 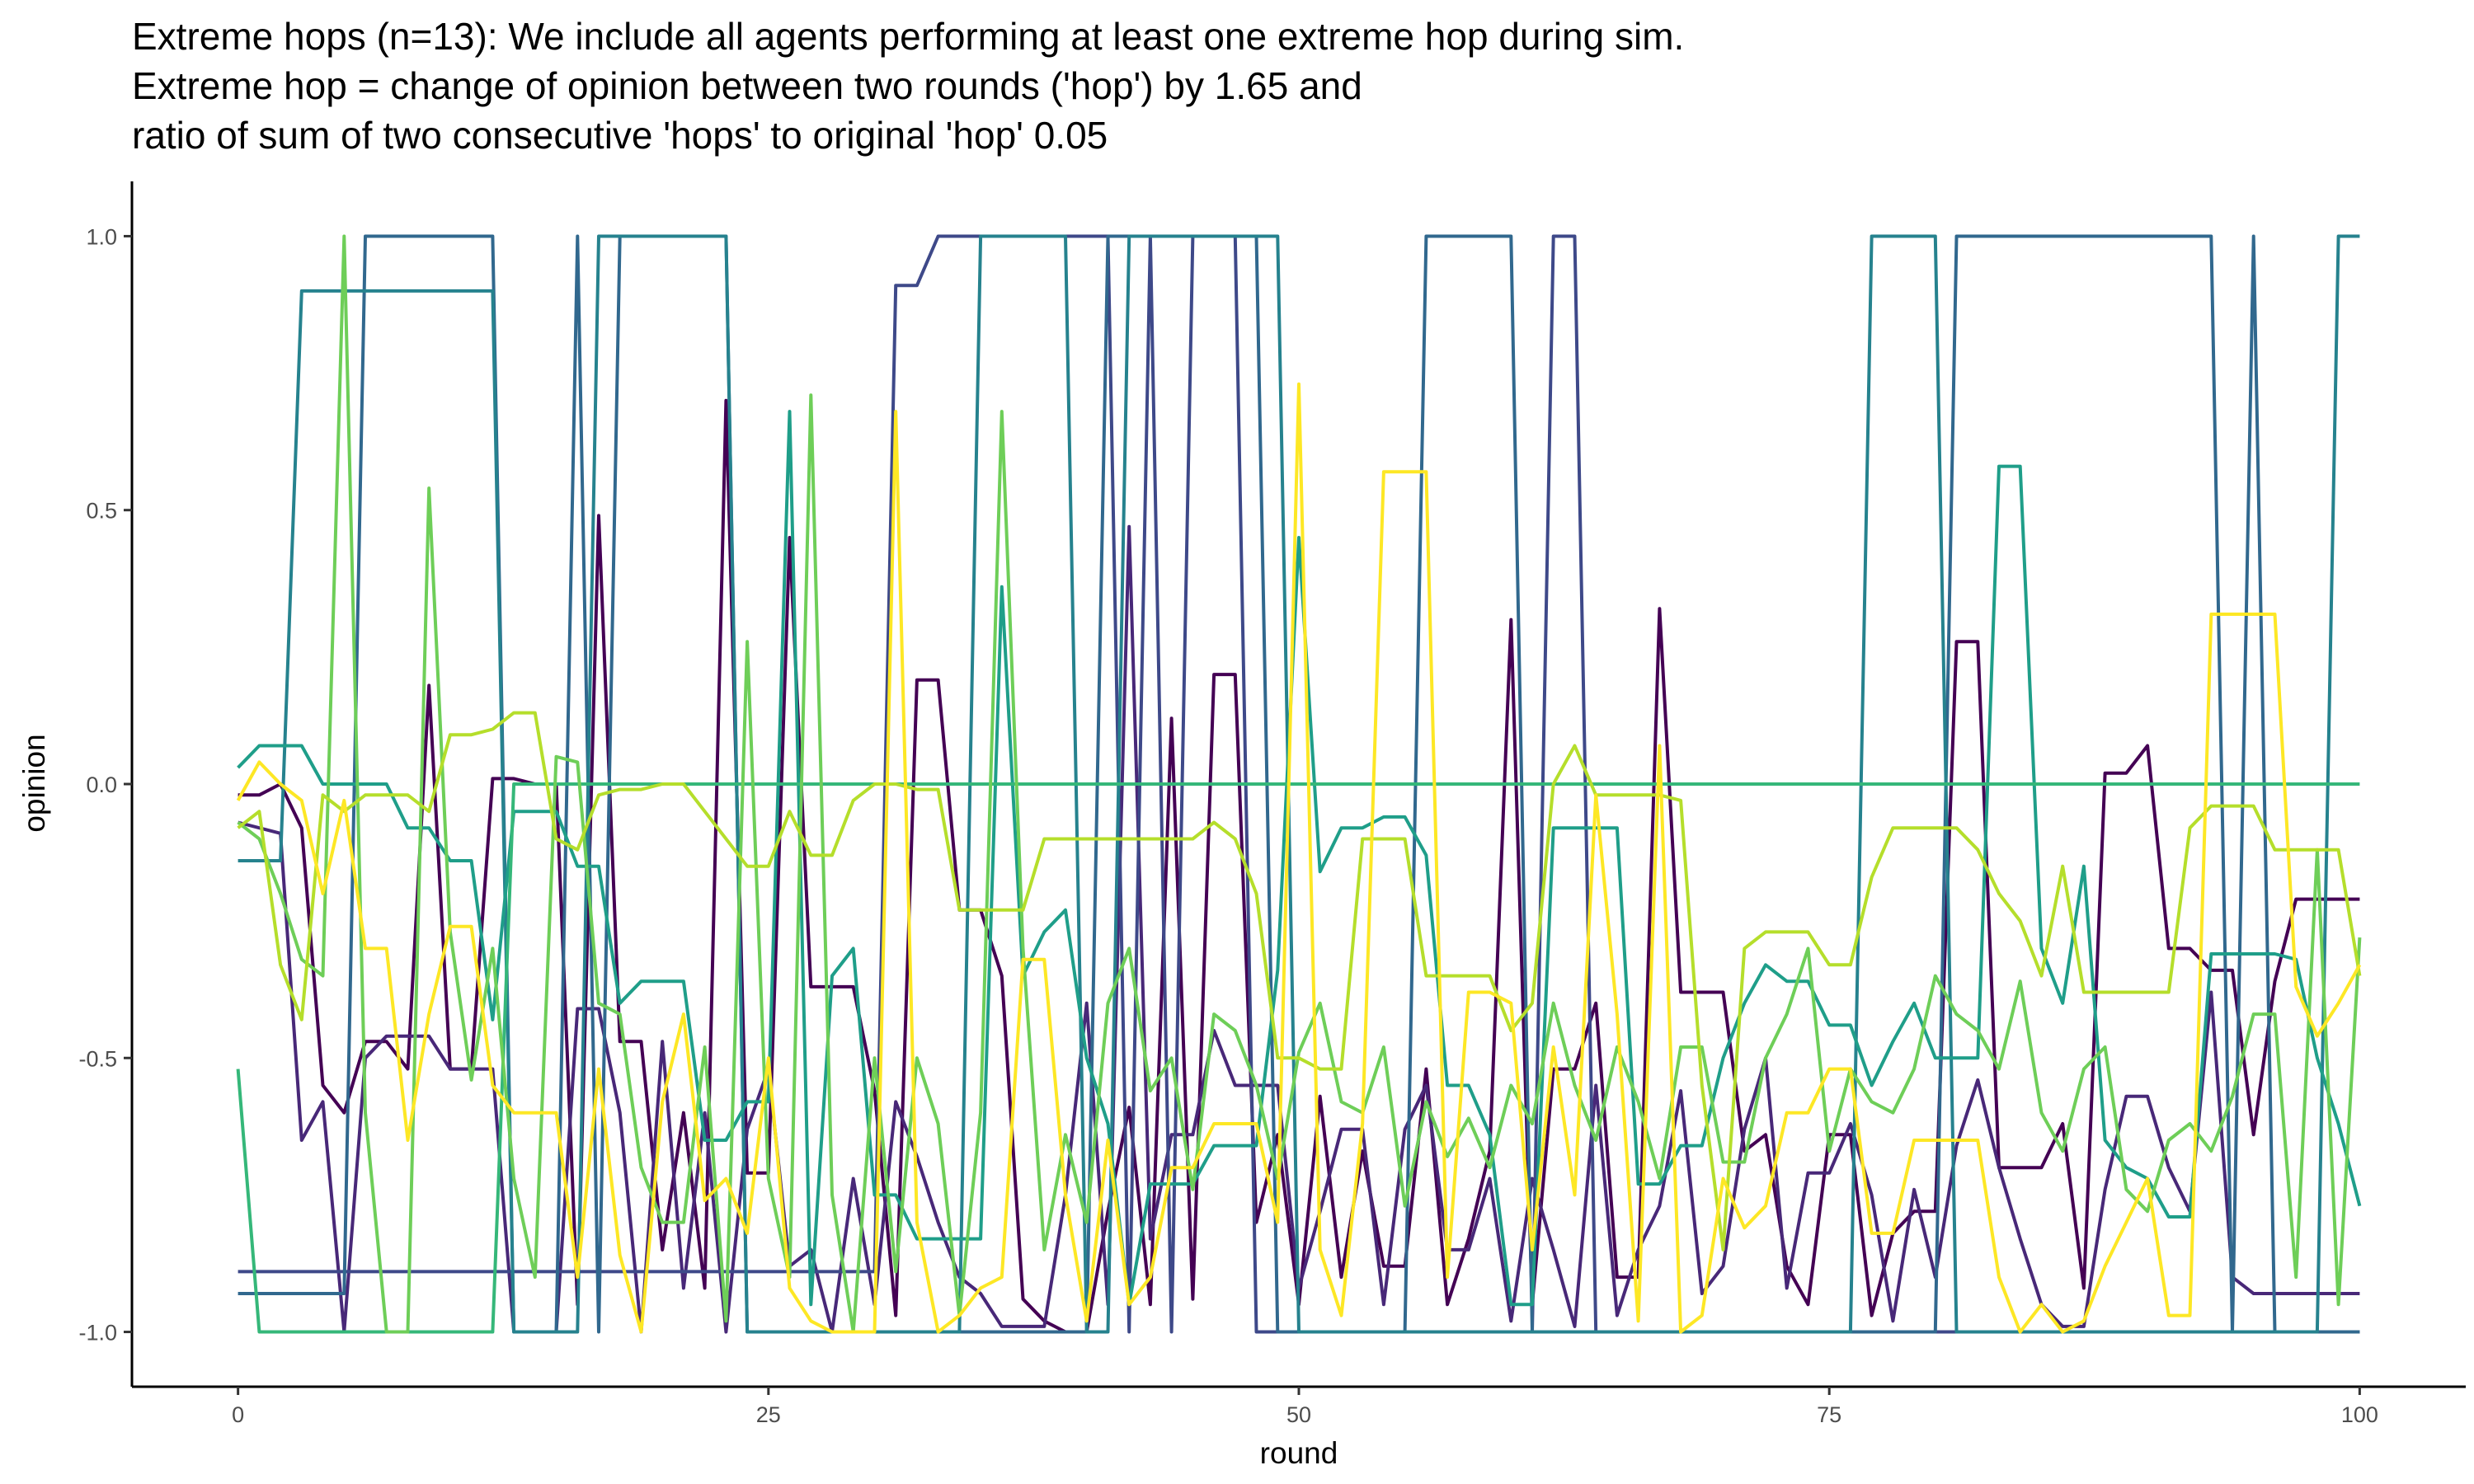 What do you see at coordinates (1299, 1453) in the screenshot?
I see `x-axis-title: round` at bounding box center [1299, 1453].